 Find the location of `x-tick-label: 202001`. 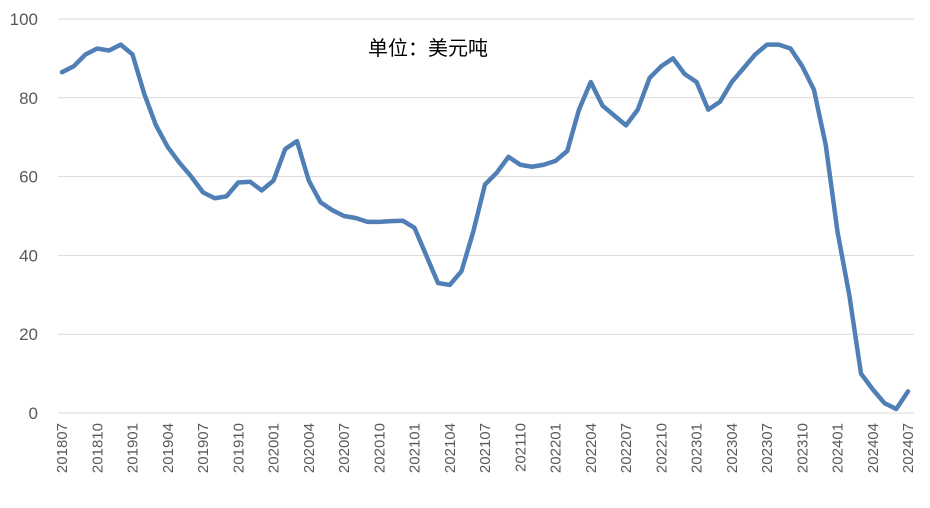

x-tick-label: 202001 is located at coordinates (274, 448).